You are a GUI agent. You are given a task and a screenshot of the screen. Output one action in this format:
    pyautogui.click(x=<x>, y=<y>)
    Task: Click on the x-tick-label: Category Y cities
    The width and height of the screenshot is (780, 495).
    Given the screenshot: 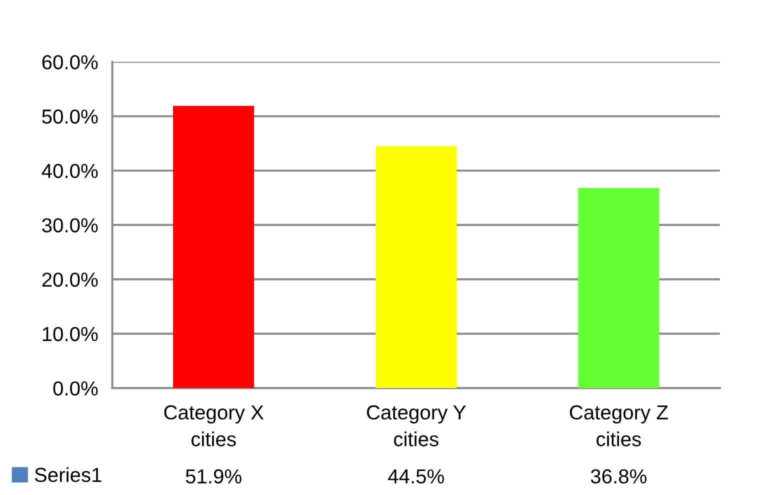 What is the action you would take?
    pyautogui.click(x=416, y=425)
    